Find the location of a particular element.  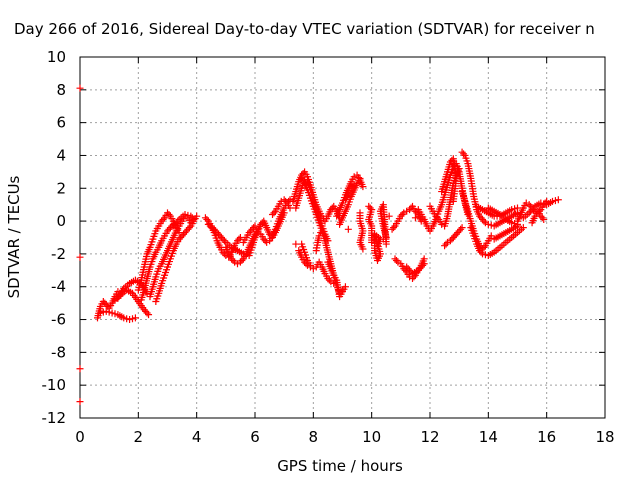

x-tick-label: 10 is located at coordinates (371, 437).